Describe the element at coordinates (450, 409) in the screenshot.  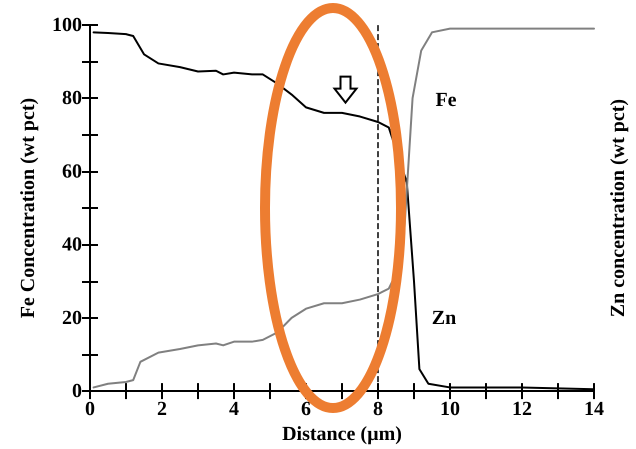
I see `x-tick-label: 10` at that location.